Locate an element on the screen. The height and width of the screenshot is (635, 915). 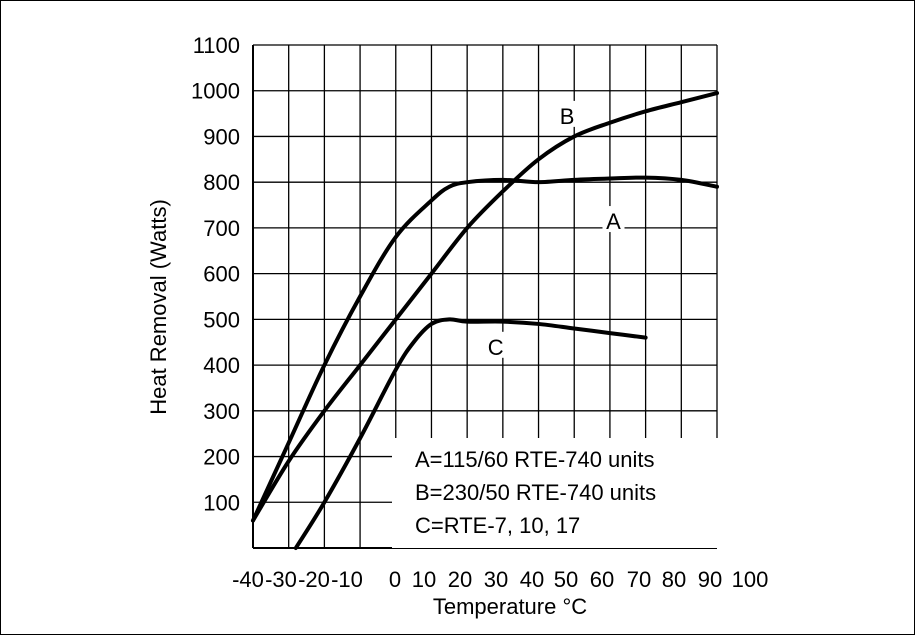
x-tick-label: 70 is located at coordinates (639, 579).